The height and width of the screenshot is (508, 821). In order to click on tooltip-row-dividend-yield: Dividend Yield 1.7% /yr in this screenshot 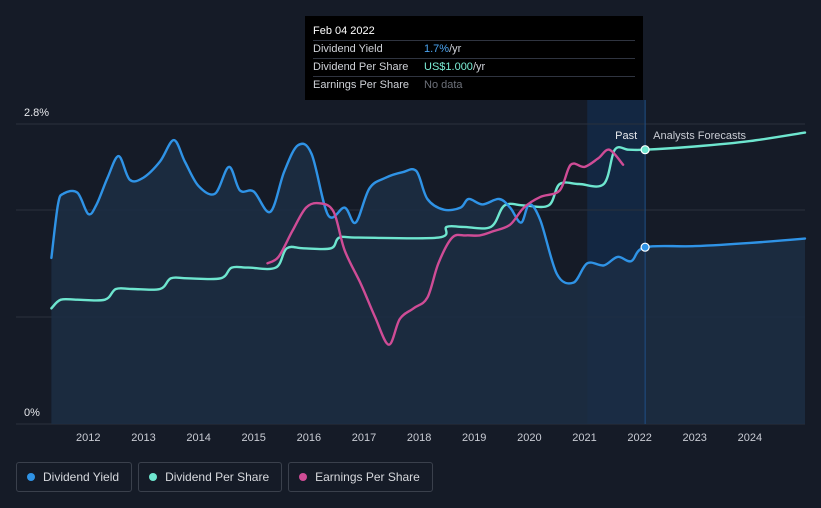, I will do `click(474, 50)`.